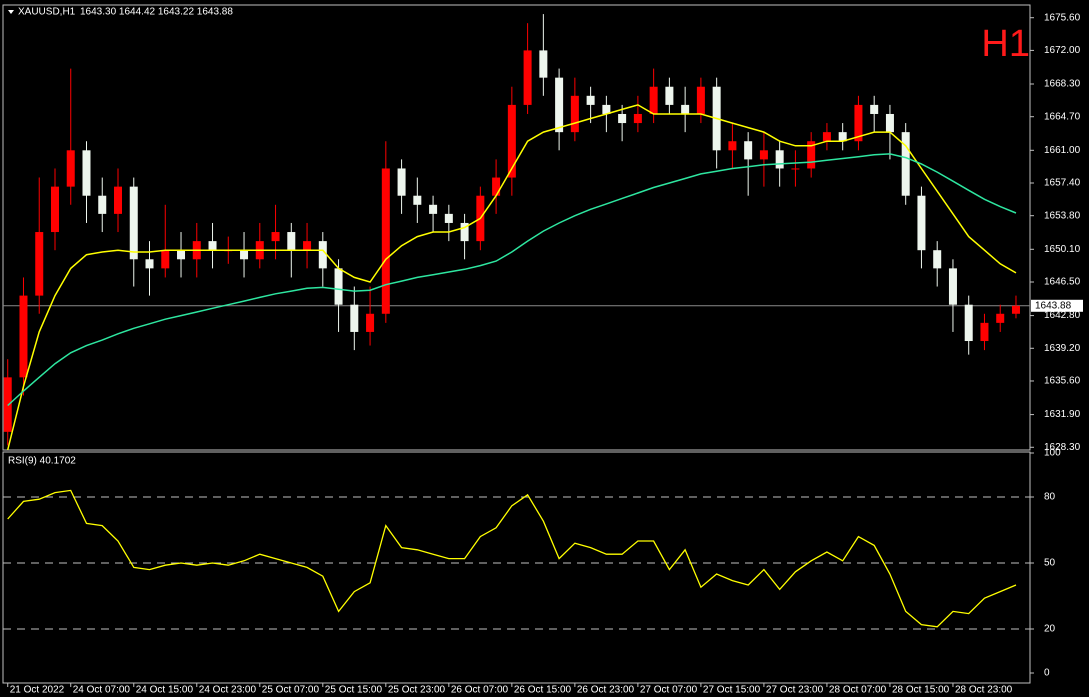  What do you see at coordinates (1047, 673) in the screenshot?
I see `y-tick-label: 0` at bounding box center [1047, 673].